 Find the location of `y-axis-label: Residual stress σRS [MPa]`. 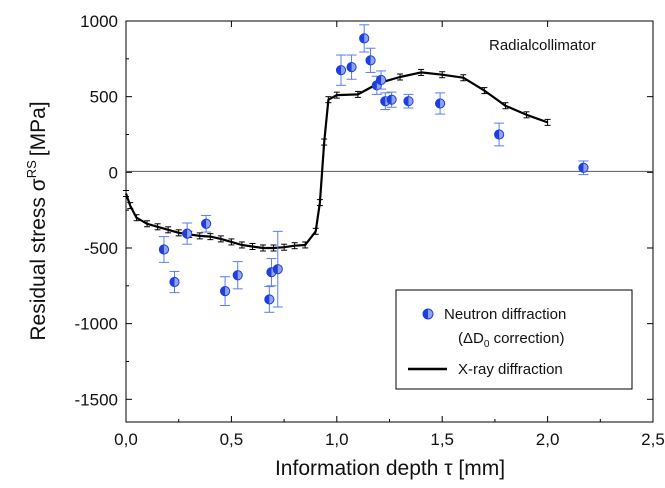

y-axis-label: Residual stress σRS [MPa] is located at coordinates (37, 220).